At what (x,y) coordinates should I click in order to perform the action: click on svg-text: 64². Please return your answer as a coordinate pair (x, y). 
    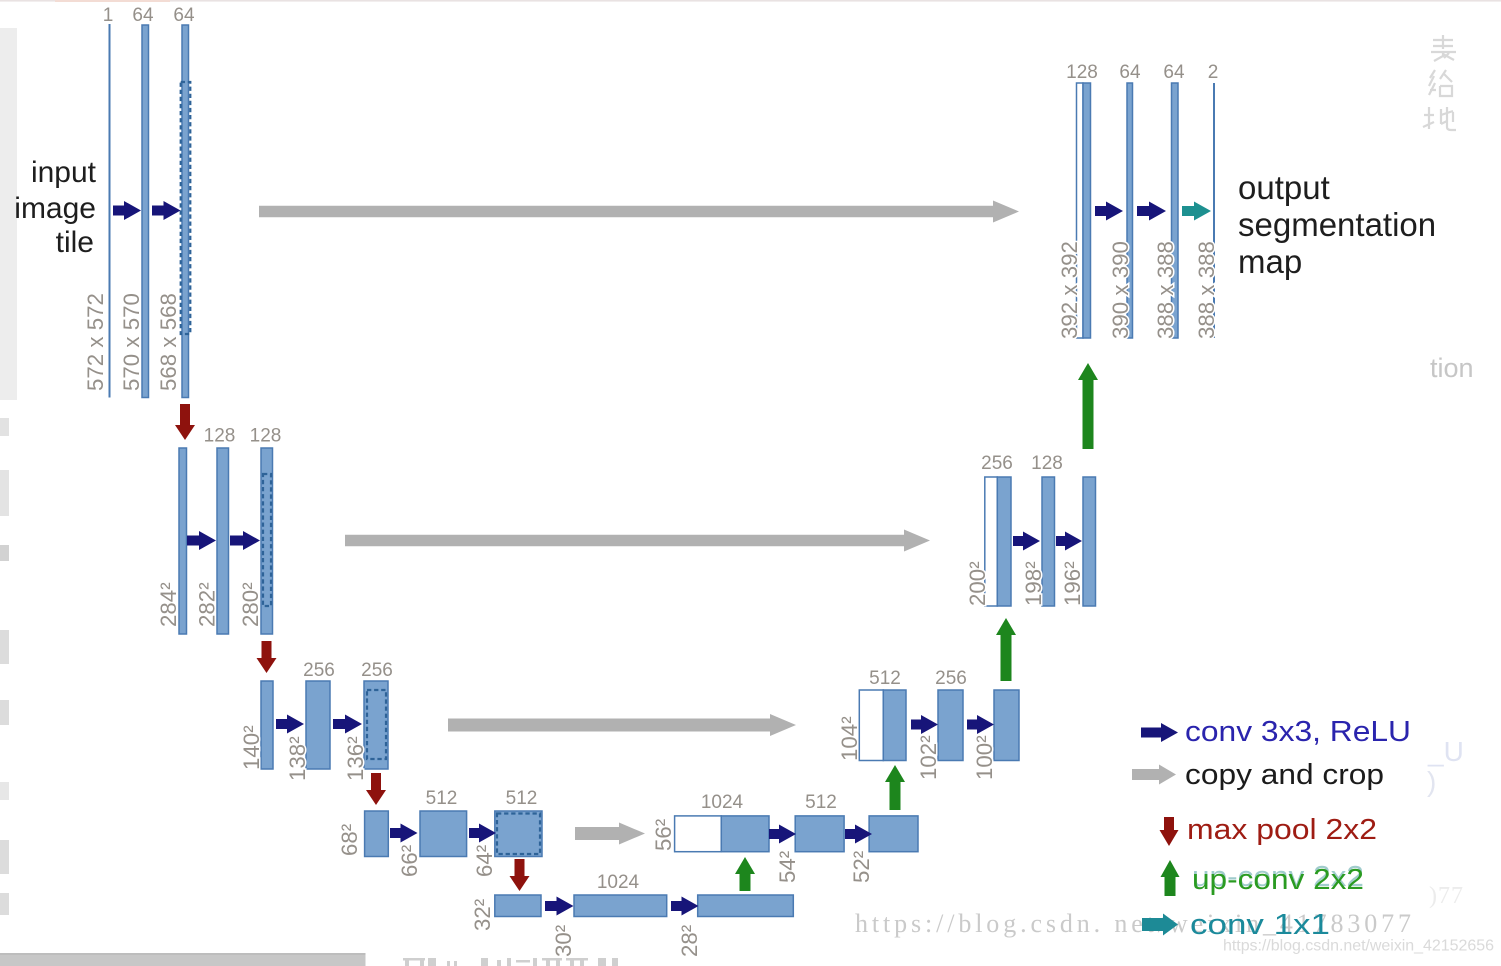
    Looking at the image, I should click on (484, 861).